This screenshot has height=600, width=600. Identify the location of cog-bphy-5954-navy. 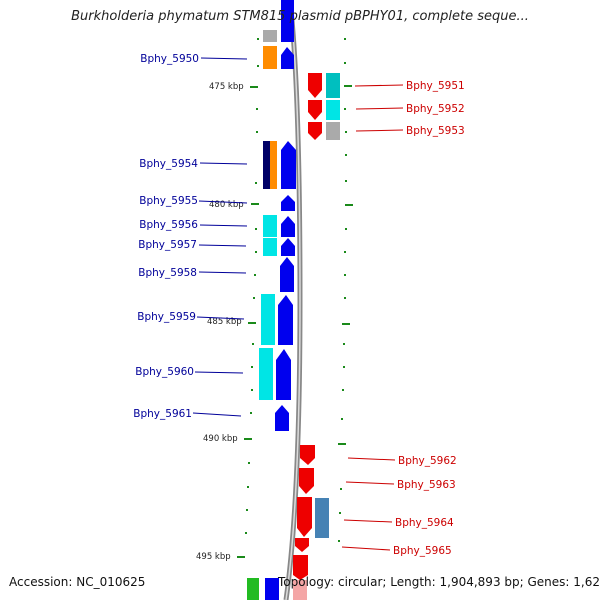
(266, 165).